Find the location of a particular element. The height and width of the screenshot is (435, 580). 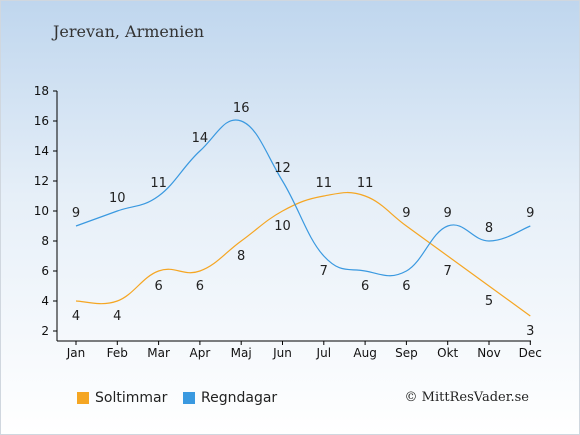

data-label-sunhours: 8 is located at coordinates (241, 256).